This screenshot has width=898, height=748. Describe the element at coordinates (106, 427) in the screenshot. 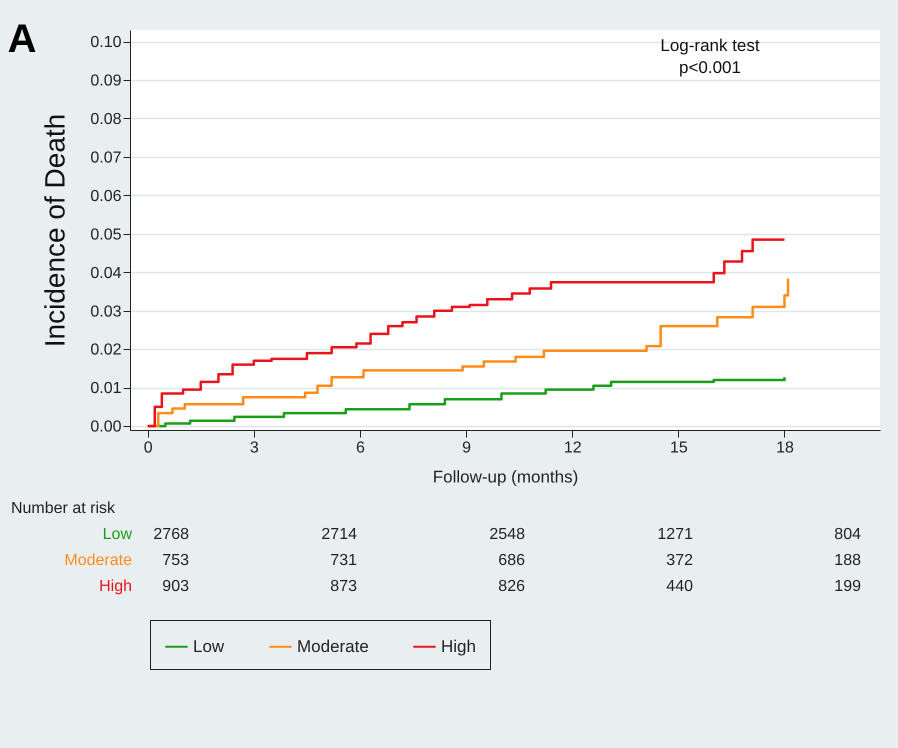

I see `y-tick-label: 0.00` at that location.